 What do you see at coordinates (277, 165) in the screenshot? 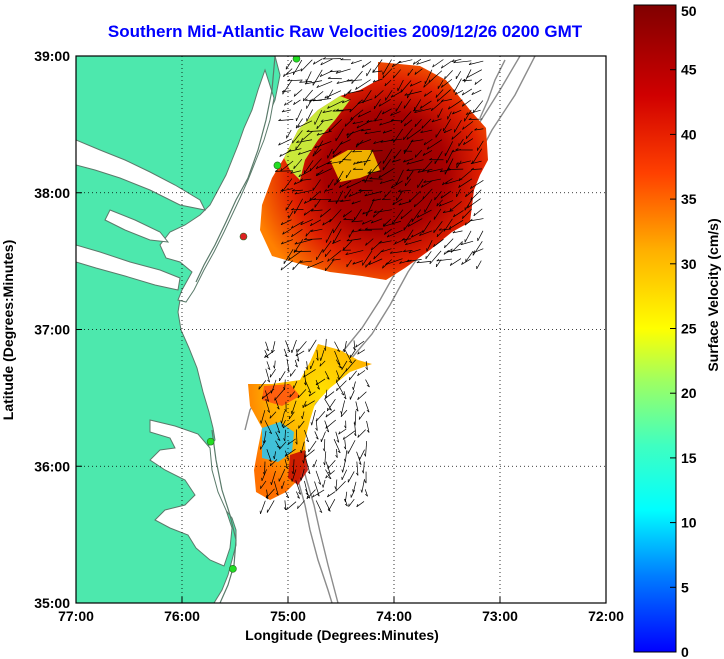
I see `station-marker` at bounding box center [277, 165].